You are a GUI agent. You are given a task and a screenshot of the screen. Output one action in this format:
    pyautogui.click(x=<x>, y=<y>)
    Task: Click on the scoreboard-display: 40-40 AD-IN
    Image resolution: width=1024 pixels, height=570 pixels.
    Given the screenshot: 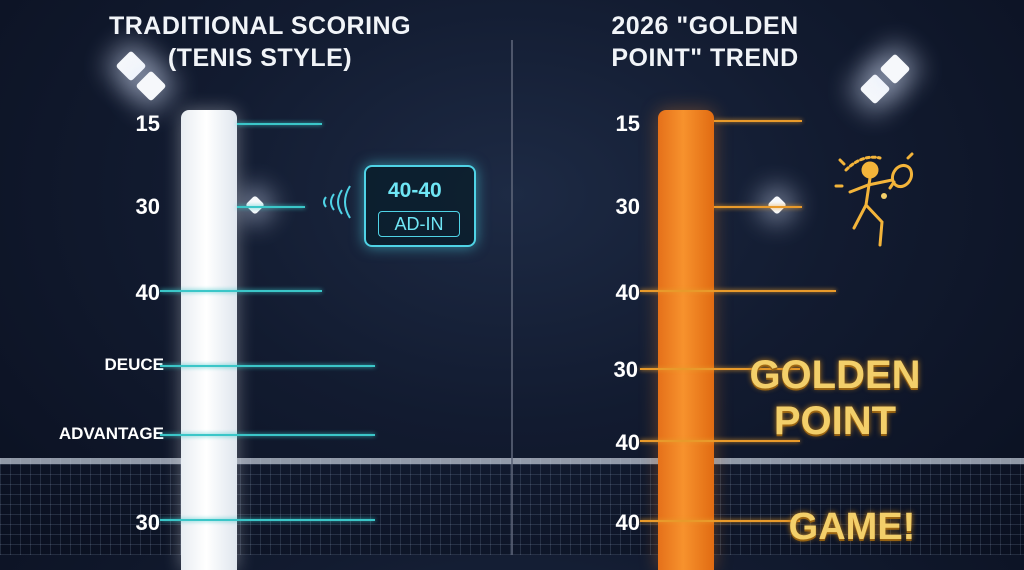 What is the action you would take?
    pyautogui.click(x=420, y=206)
    